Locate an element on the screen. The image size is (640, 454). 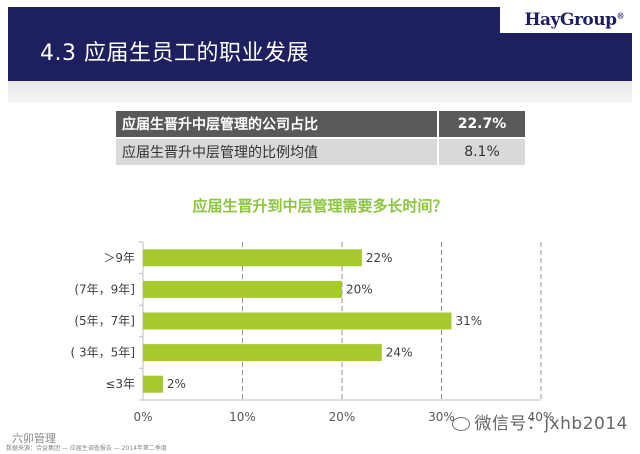
logo-container: HayGroup® is located at coordinates (566, 20).